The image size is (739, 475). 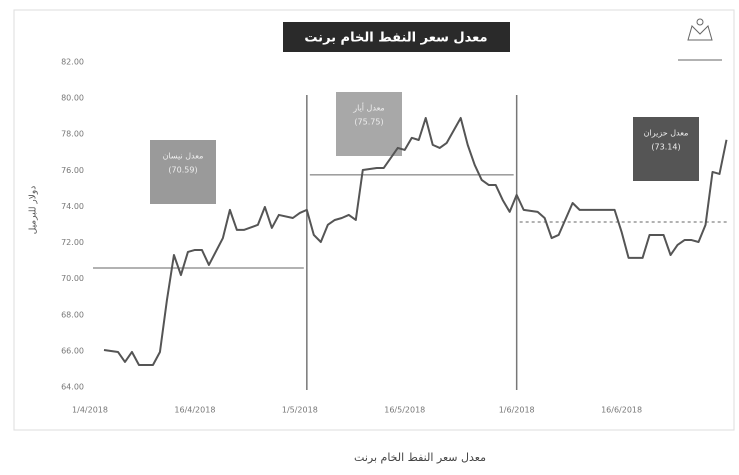 I want to click on x-tick-label: 1/5/2018, so click(x=300, y=410).